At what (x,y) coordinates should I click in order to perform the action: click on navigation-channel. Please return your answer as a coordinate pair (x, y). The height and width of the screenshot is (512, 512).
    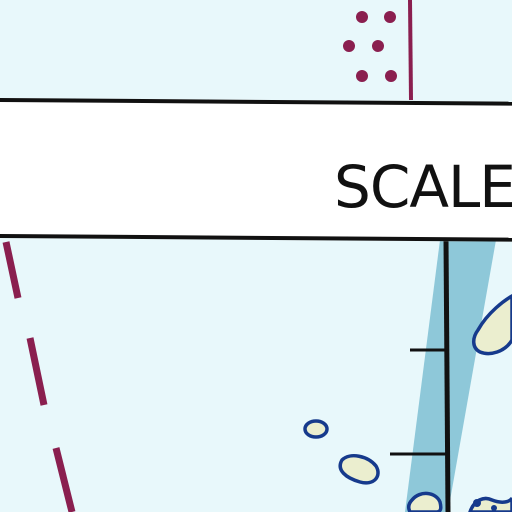
    Looking at the image, I should click on (450, 376).